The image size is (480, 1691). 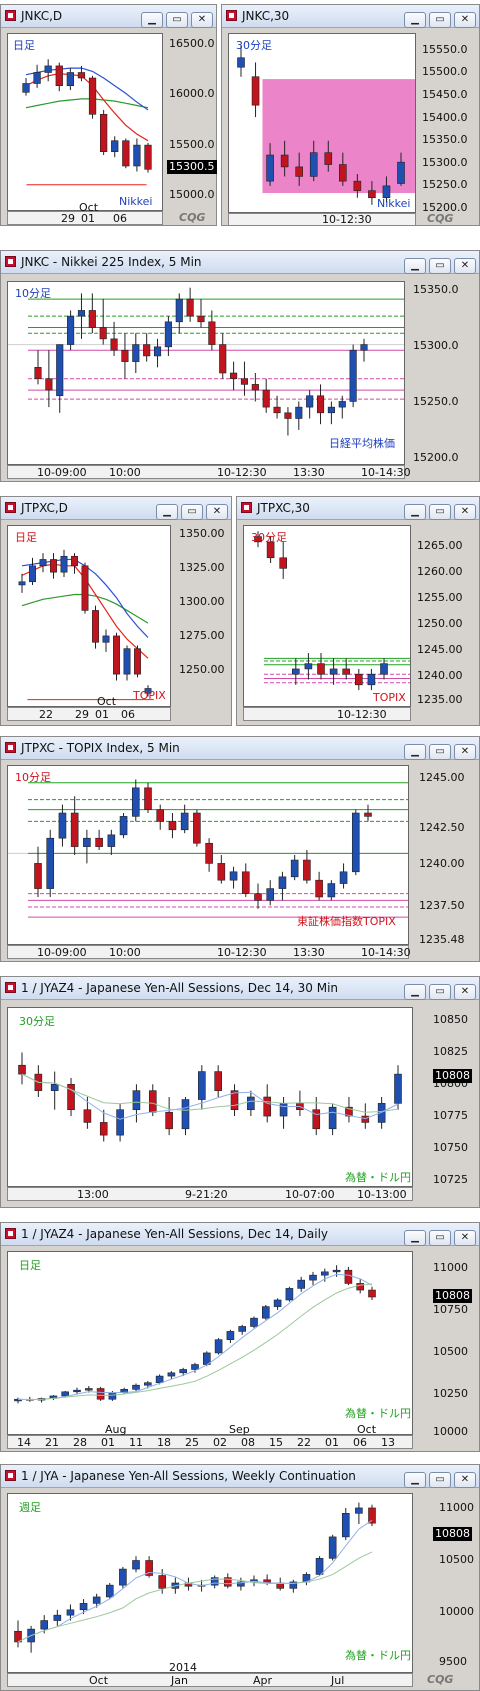 I want to click on titlebar: JTPXC - TOPIX Index, 5 Min ▁ ▭ ✕, so click(x=240, y=748).